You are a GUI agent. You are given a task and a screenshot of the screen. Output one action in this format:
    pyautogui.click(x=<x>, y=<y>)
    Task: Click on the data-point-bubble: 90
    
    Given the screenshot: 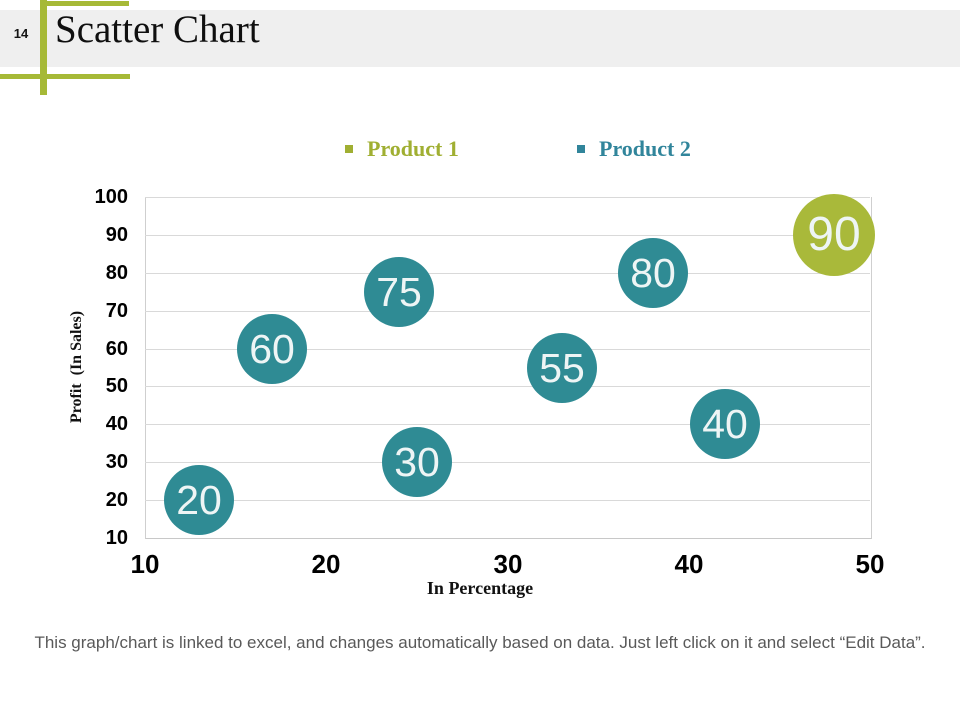 What is the action you would take?
    pyautogui.click(x=834, y=235)
    